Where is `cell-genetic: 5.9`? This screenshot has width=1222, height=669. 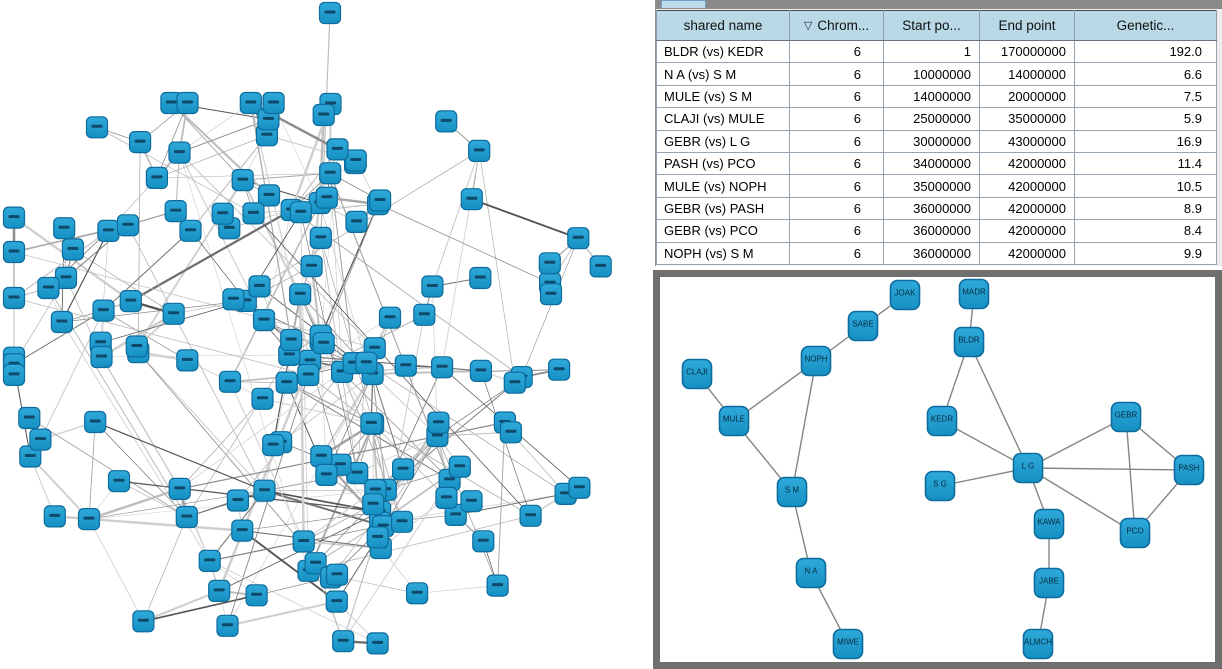 cell-genetic: 5.9 is located at coordinates (1145, 119).